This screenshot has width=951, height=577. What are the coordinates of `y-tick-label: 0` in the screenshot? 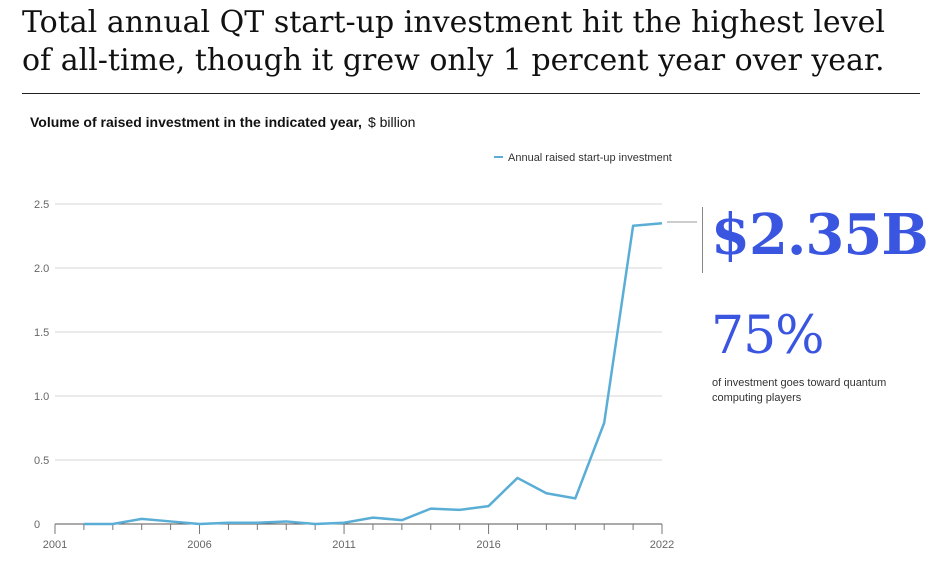 It's located at (37, 525).